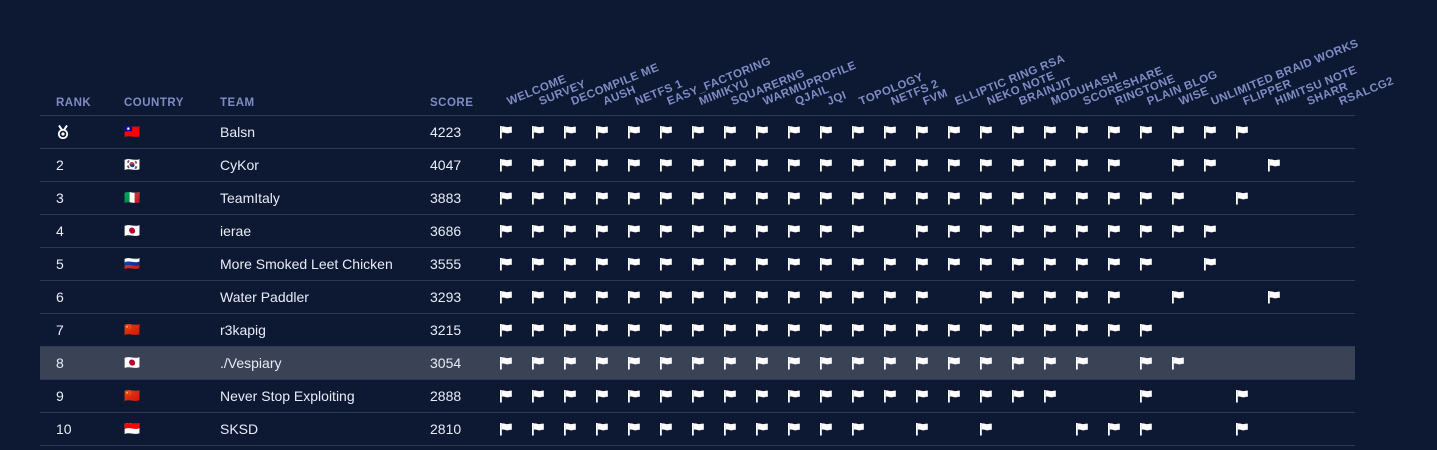  I want to click on team-name: r3kapig, so click(243, 330).